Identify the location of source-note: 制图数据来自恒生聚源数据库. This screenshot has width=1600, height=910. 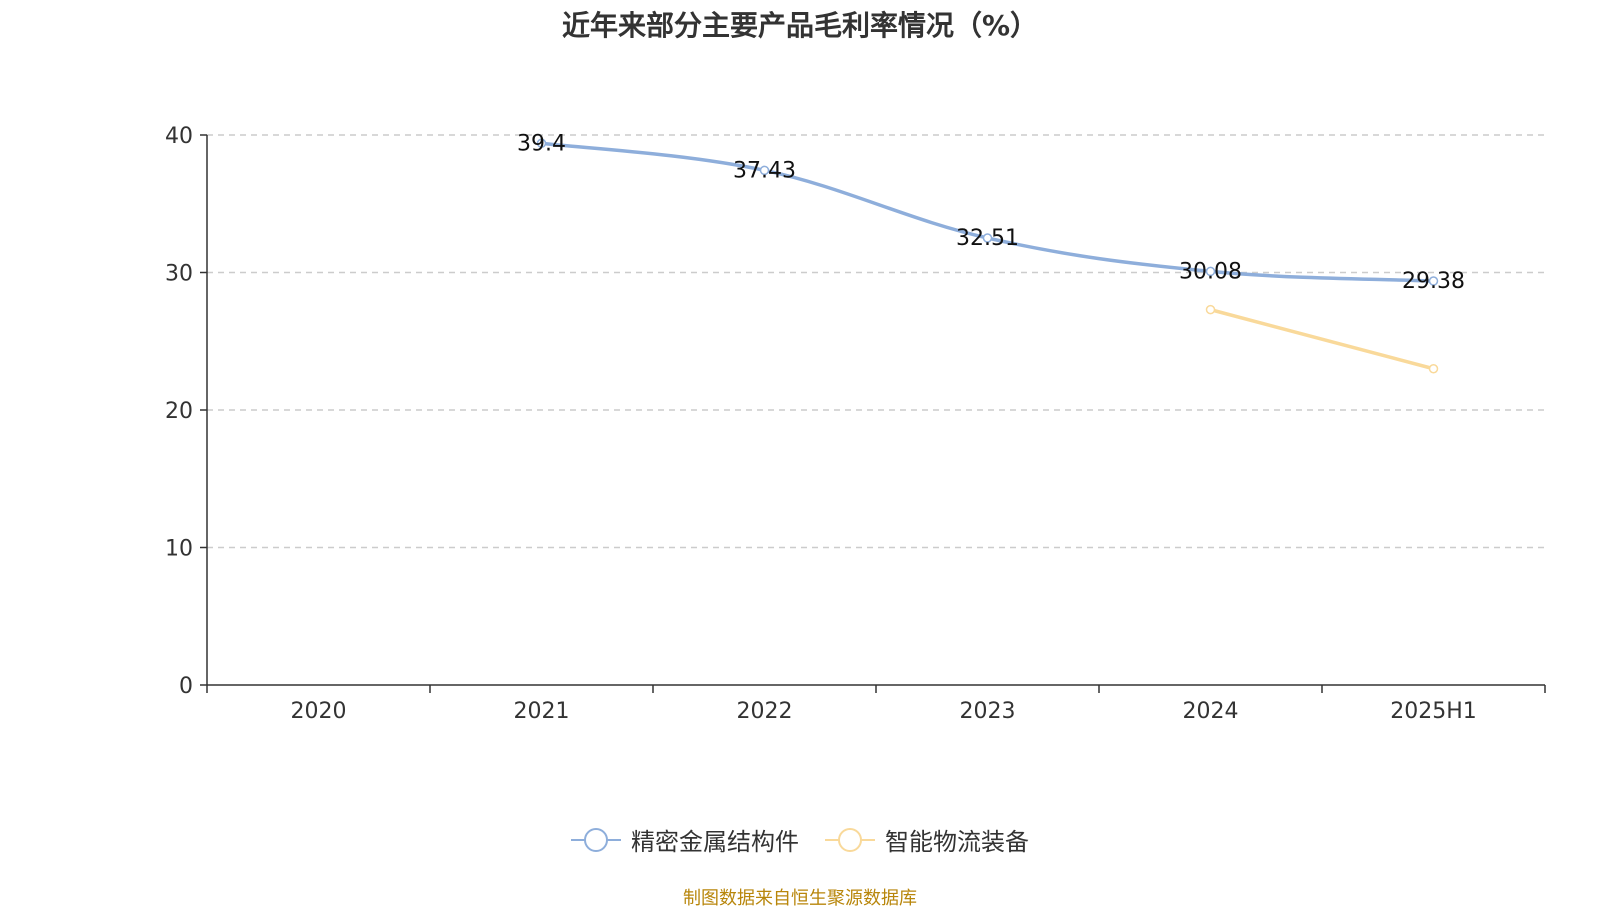
(800, 898).